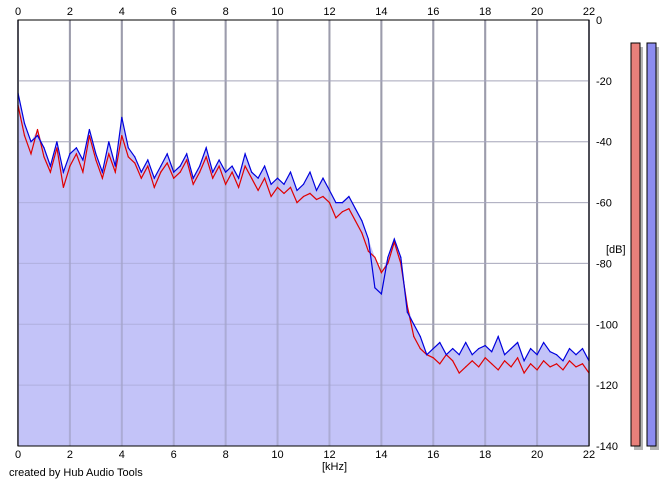 The image size is (672, 486). I want to click on x-tick-label-bottom: 4, so click(122, 455).